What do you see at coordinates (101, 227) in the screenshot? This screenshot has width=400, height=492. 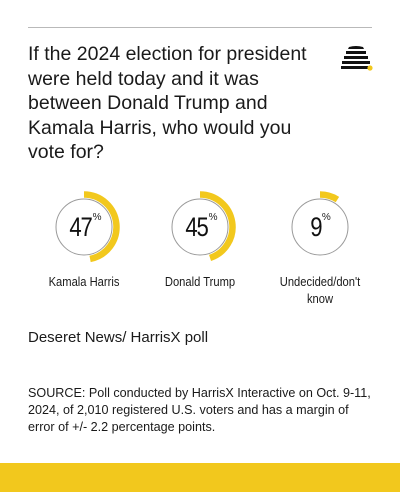 I see `gauge-arc-kamala-harris` at bounding box center [101, 227].